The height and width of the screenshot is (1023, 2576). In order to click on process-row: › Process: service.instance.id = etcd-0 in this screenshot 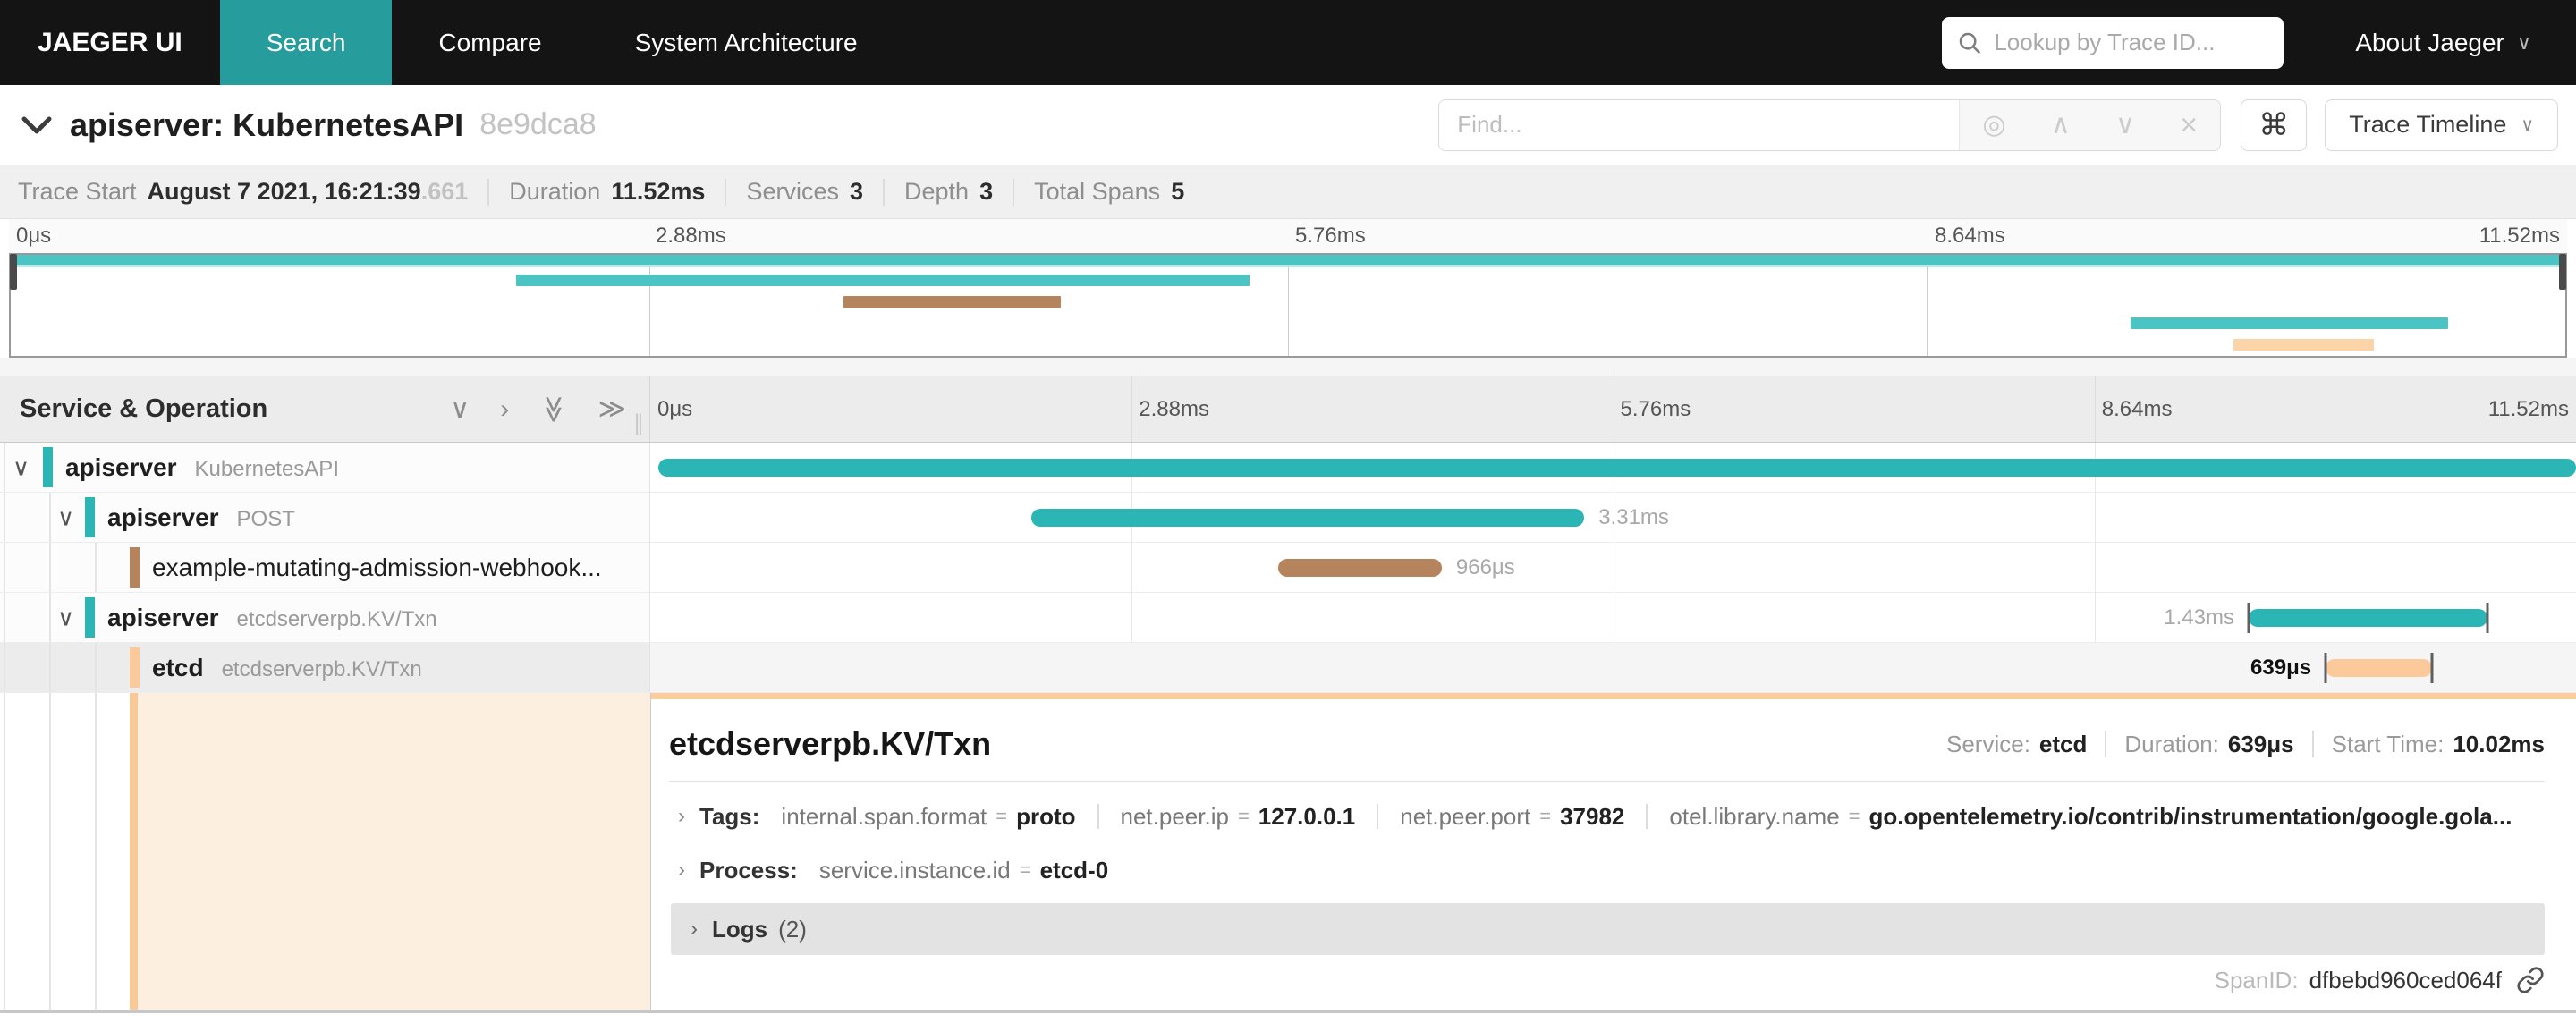, I will do `click(1611, 870)`.